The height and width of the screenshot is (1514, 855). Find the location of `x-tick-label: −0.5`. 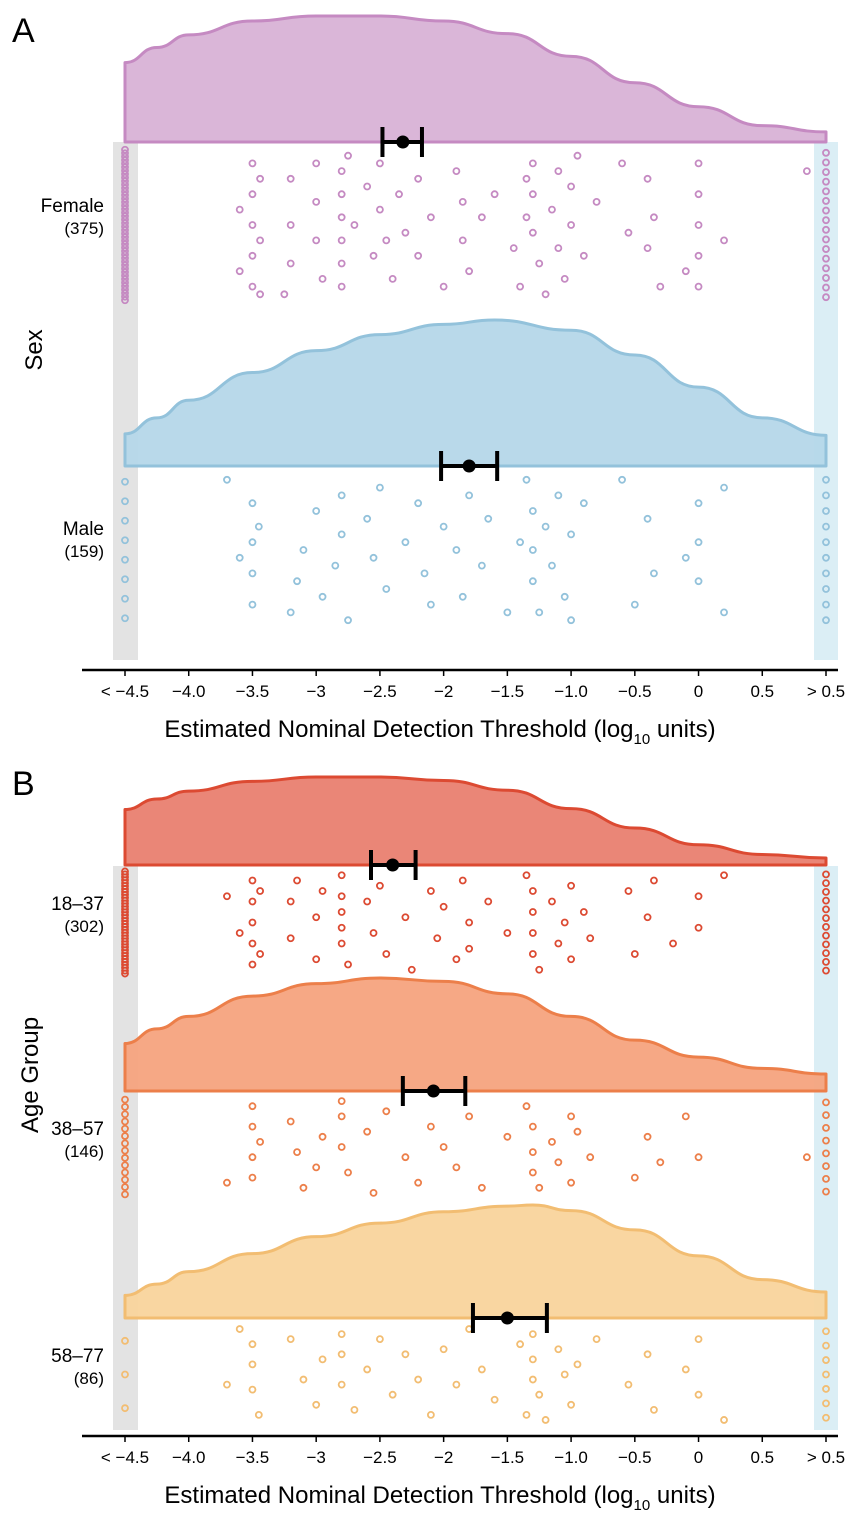

x-tick-label: −0.5 is located at coordinates (635, 691).